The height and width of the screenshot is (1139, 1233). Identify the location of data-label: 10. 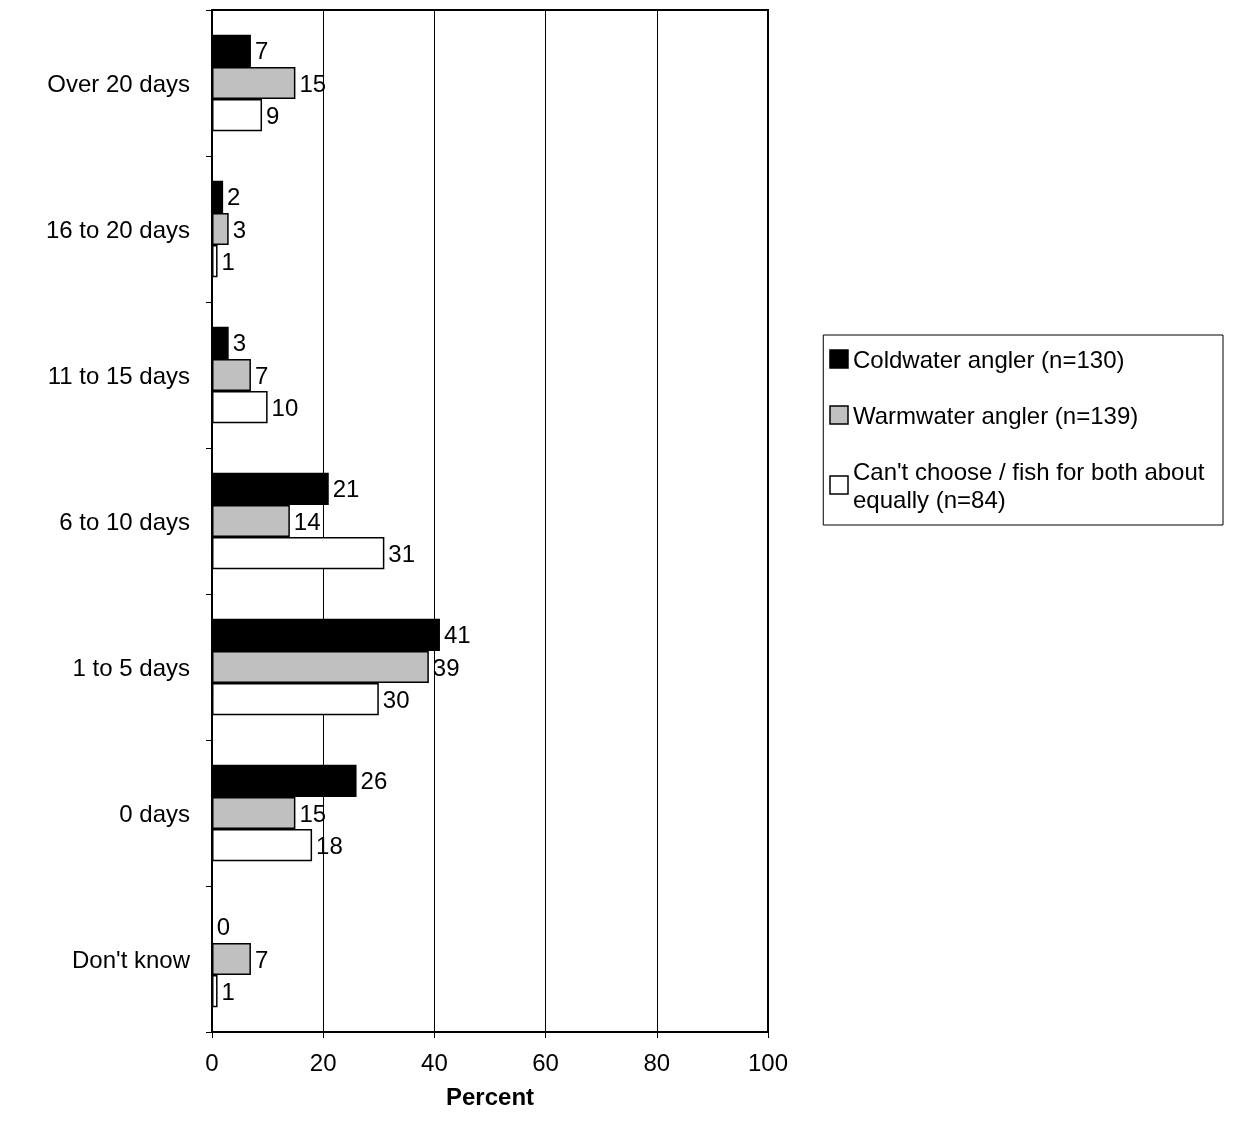
(285, 407).